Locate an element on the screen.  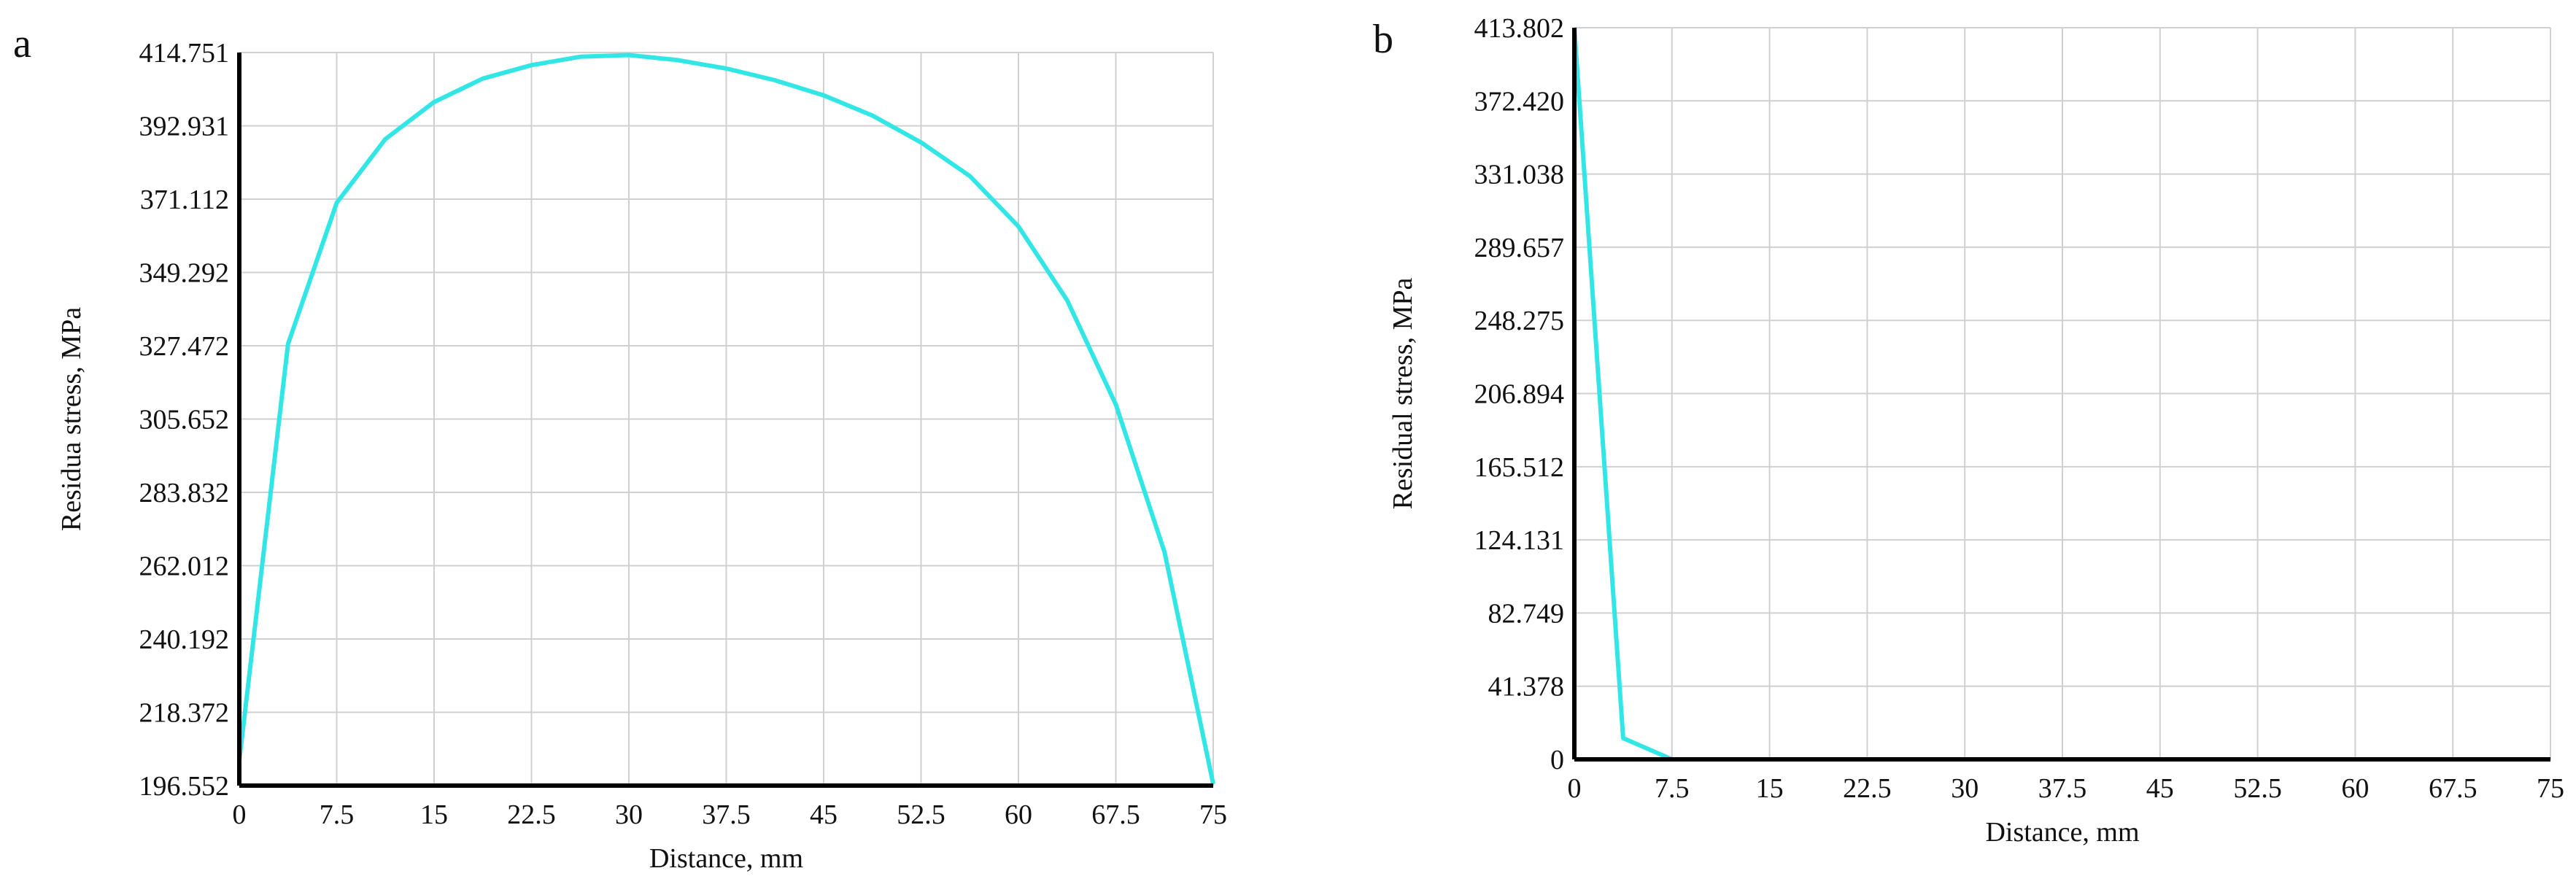
y-tick-label: 392.931 is located at coordinates (184, 127).